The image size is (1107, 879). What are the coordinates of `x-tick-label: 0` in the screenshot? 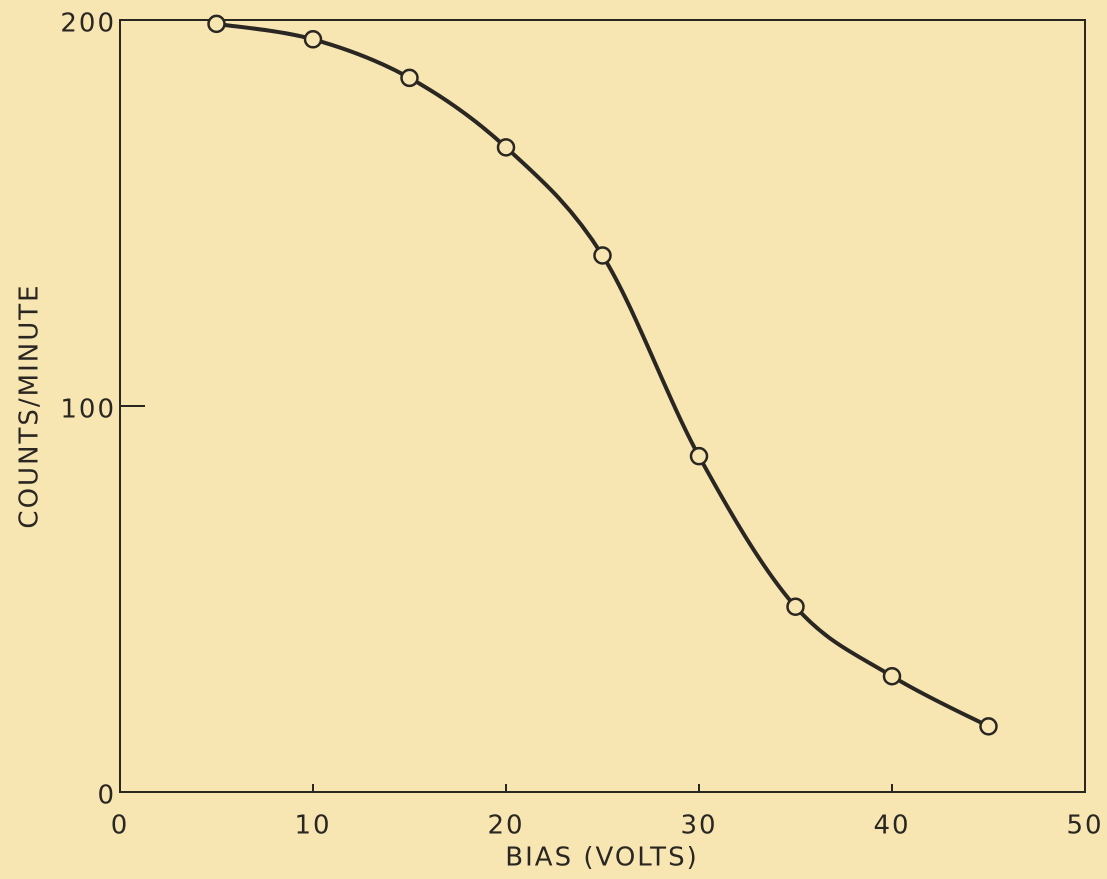 It's located at (120, 826).